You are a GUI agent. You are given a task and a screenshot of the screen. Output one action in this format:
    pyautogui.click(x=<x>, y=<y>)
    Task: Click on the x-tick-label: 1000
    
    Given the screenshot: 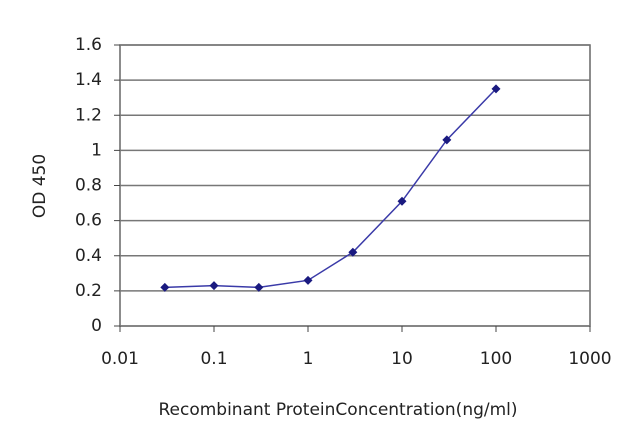 What is the action you would take?
    pyautogui.click(x=589, y=359)
    